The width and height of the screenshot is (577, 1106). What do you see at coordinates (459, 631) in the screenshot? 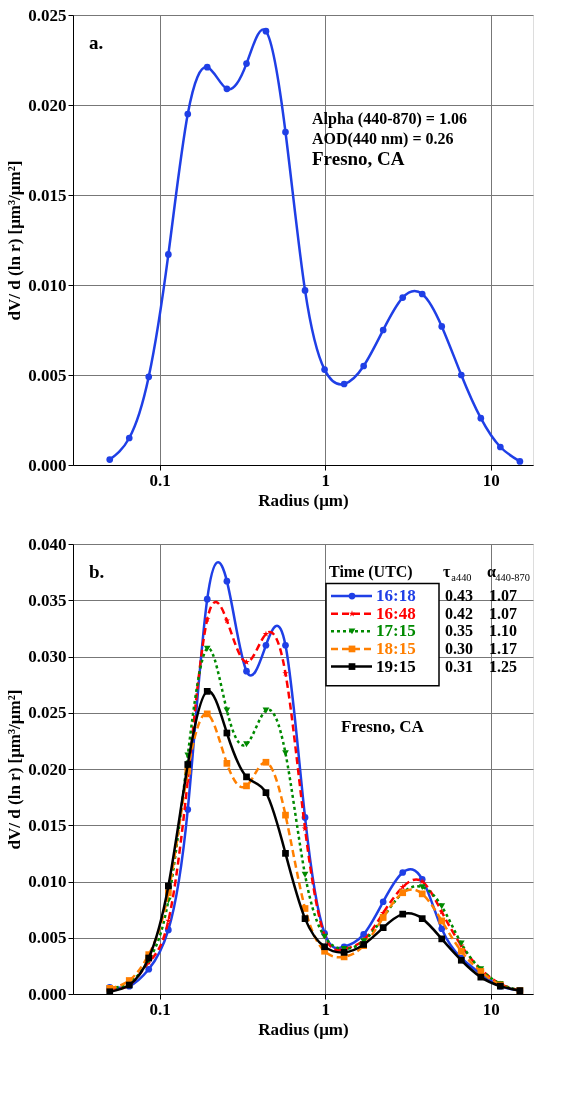
I see `annotation: 0.35` at bounding box center [459, 631].